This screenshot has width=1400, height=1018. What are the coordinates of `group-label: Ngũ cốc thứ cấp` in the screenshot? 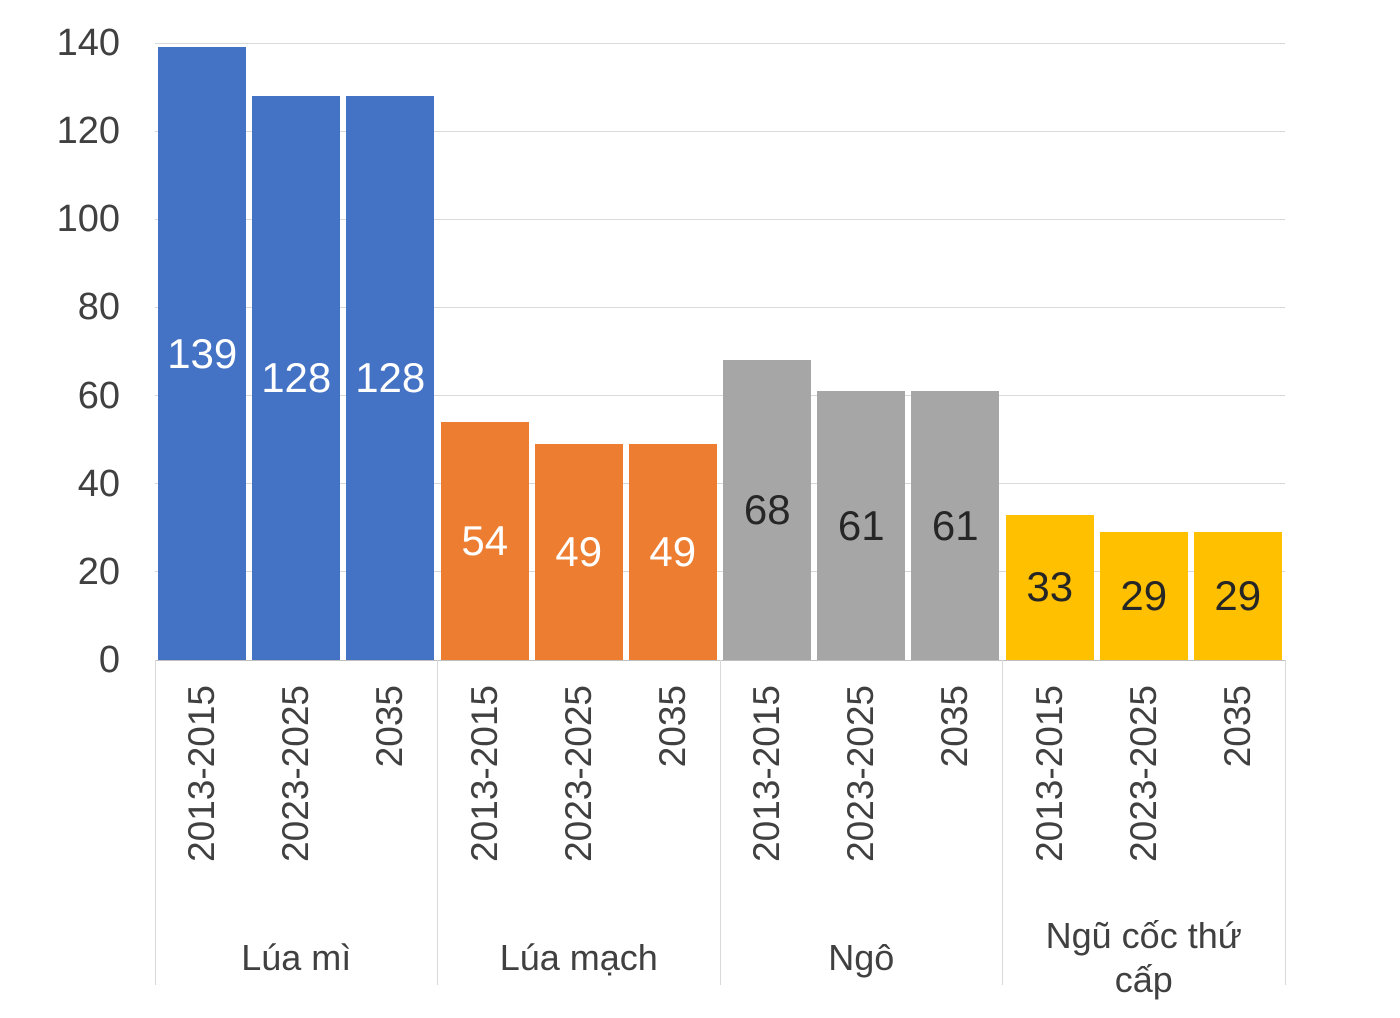 It's located at (1144, 957).